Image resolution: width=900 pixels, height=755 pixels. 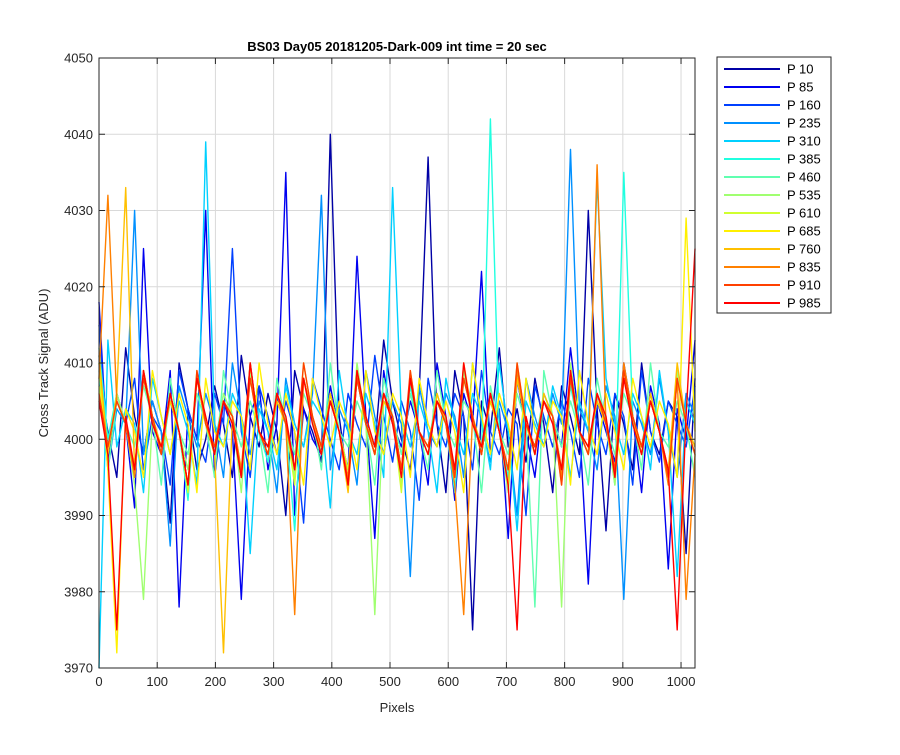 I want to click on x-tick-label: 0, so click(x=98, y=681).